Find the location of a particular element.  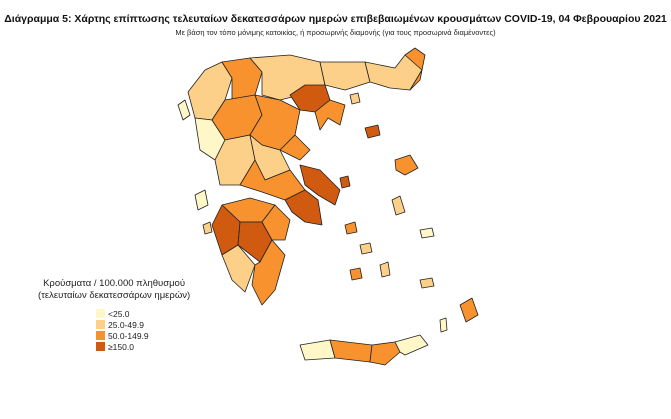

region-evros is located at coordinates (415, 69).